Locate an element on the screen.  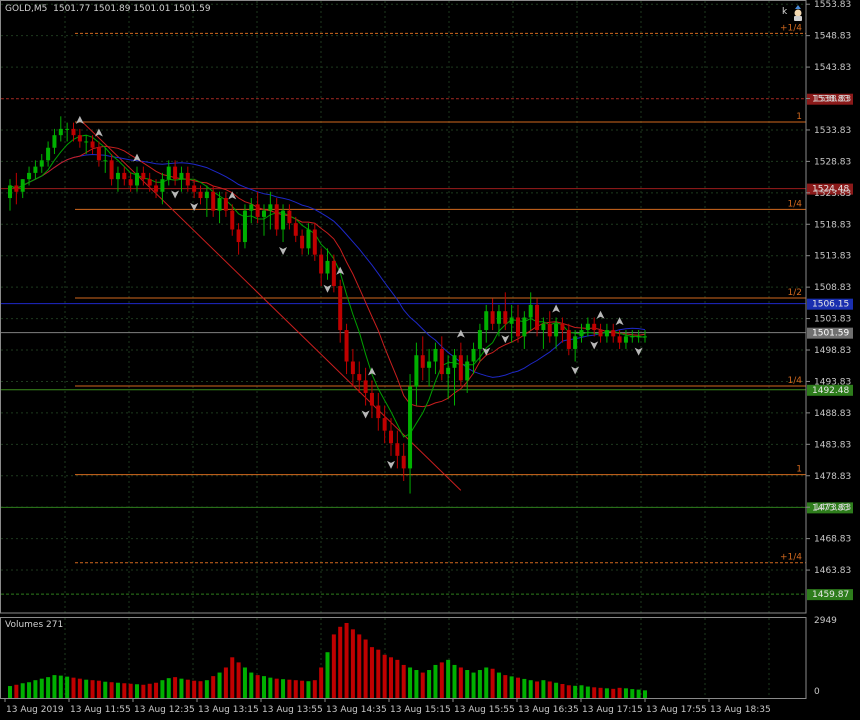
time-tick-label: 13 Aug 11:55 is located at coordinates (100, 710).